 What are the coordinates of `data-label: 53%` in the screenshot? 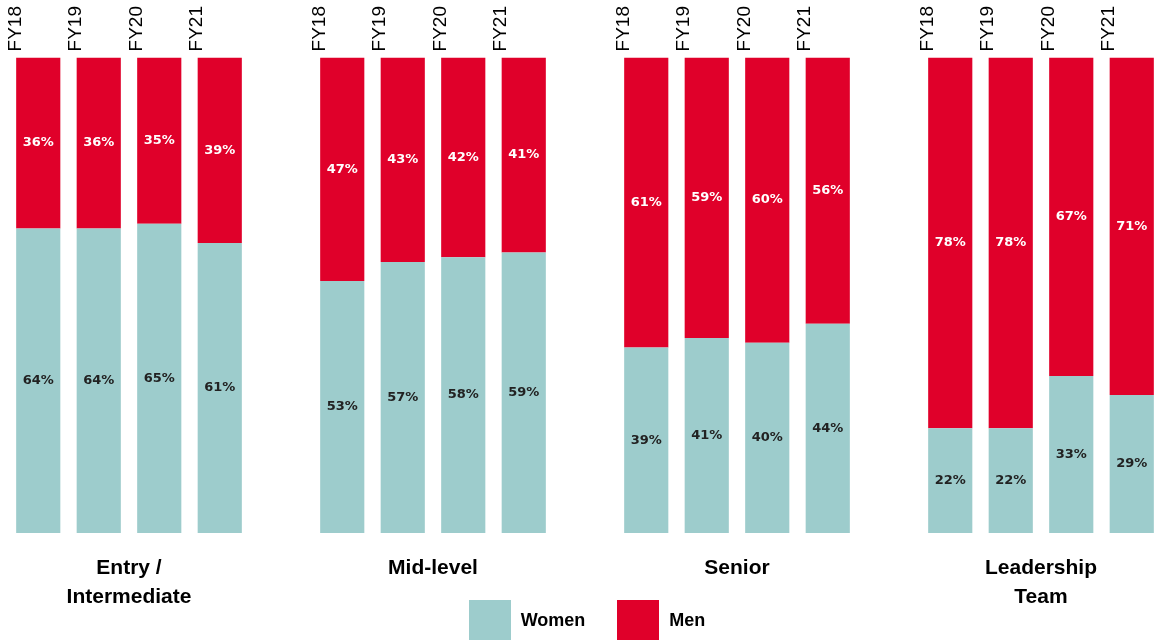 It's located at (342, 406).